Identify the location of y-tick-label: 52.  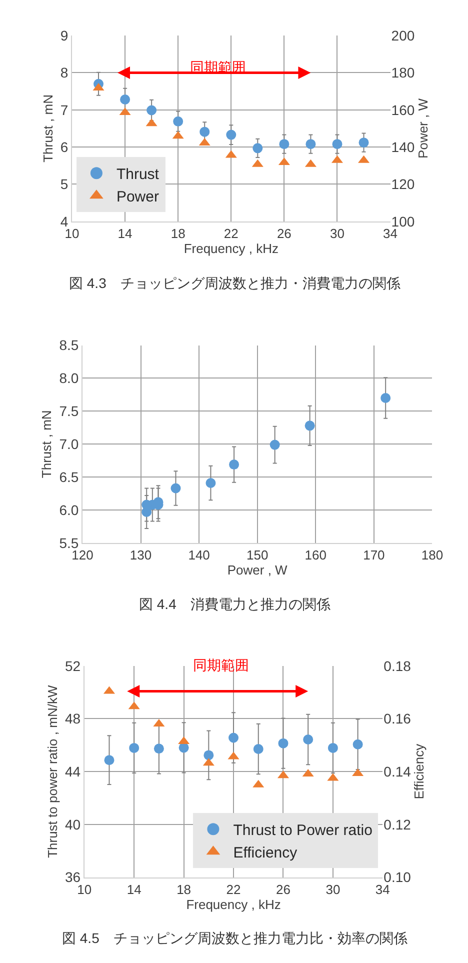
(73, 666).